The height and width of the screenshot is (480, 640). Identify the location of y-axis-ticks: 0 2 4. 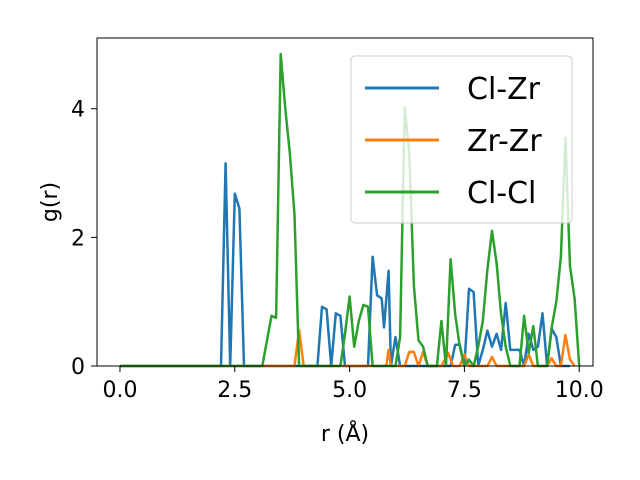
(84, 239).